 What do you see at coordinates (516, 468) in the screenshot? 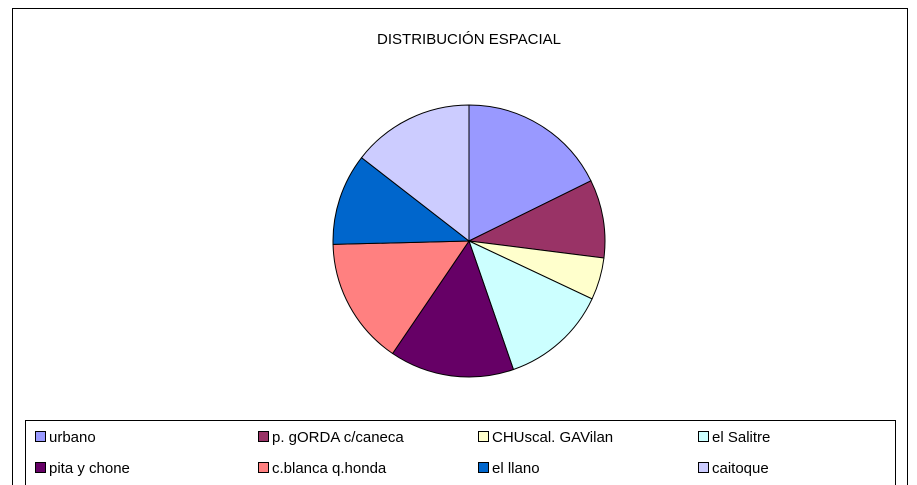
I see `legend-label: el llano` at bounding box center [516, 468].